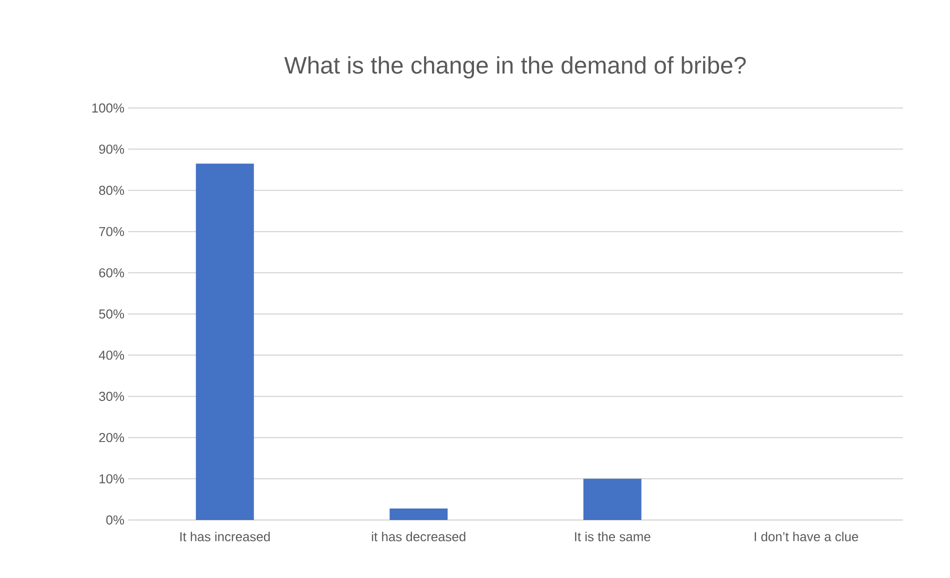  I want to click on y-tick-label: 80%, so click(111, 190).